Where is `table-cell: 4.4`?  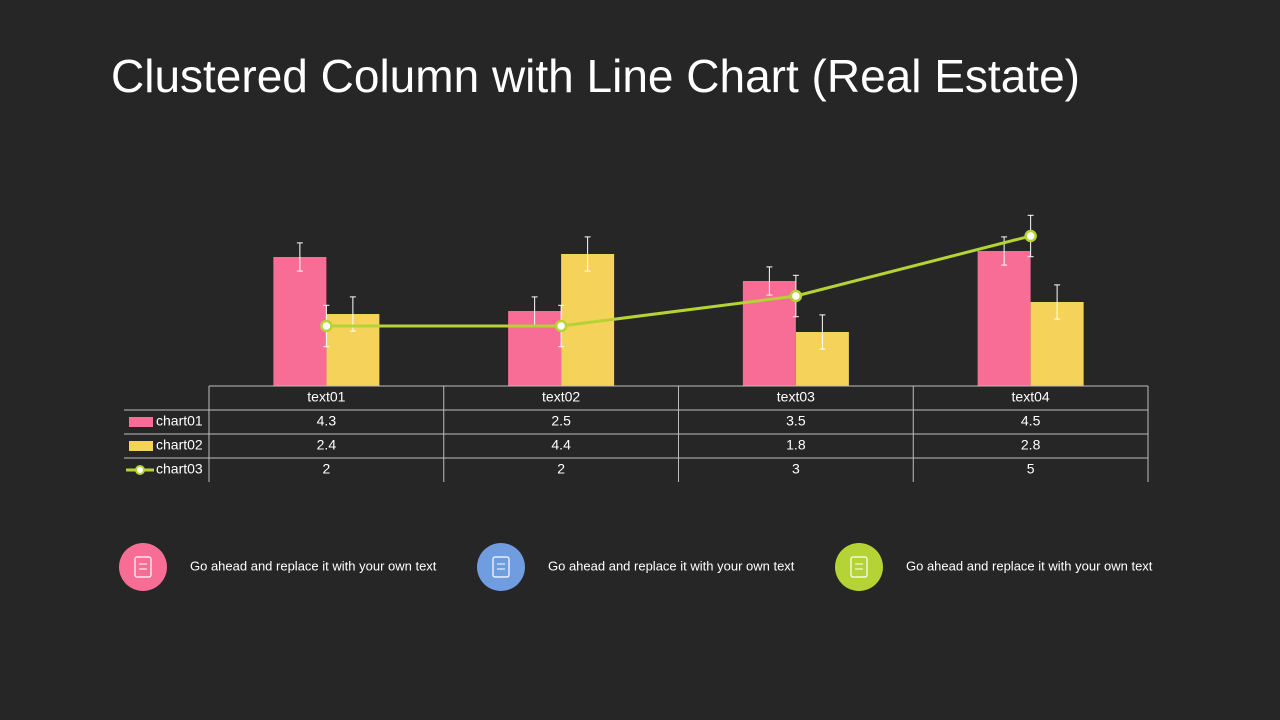
table-cell: 4.4 is located at coordinates (561, 445).